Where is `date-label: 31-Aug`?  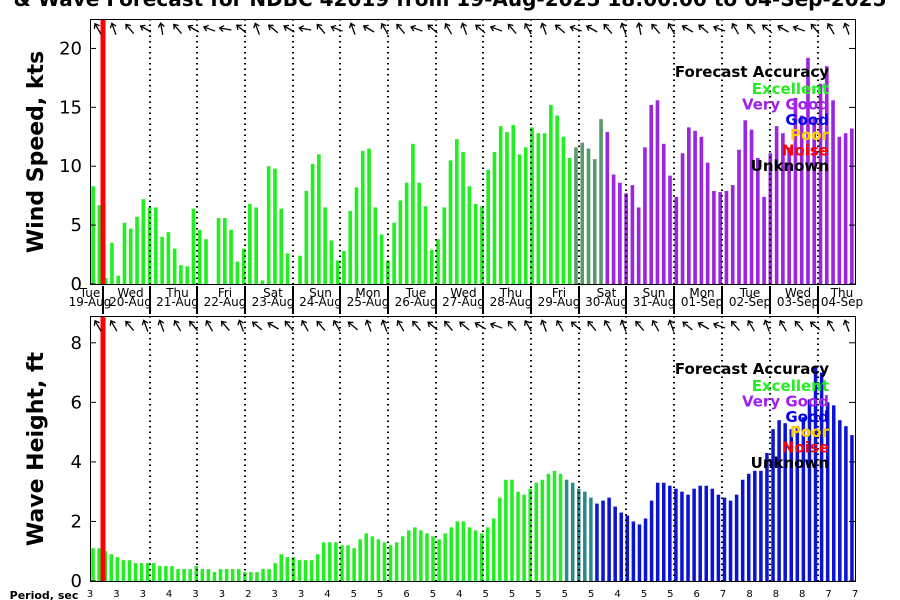
date-label: 31-Aug is located at coordinates (654, 302).